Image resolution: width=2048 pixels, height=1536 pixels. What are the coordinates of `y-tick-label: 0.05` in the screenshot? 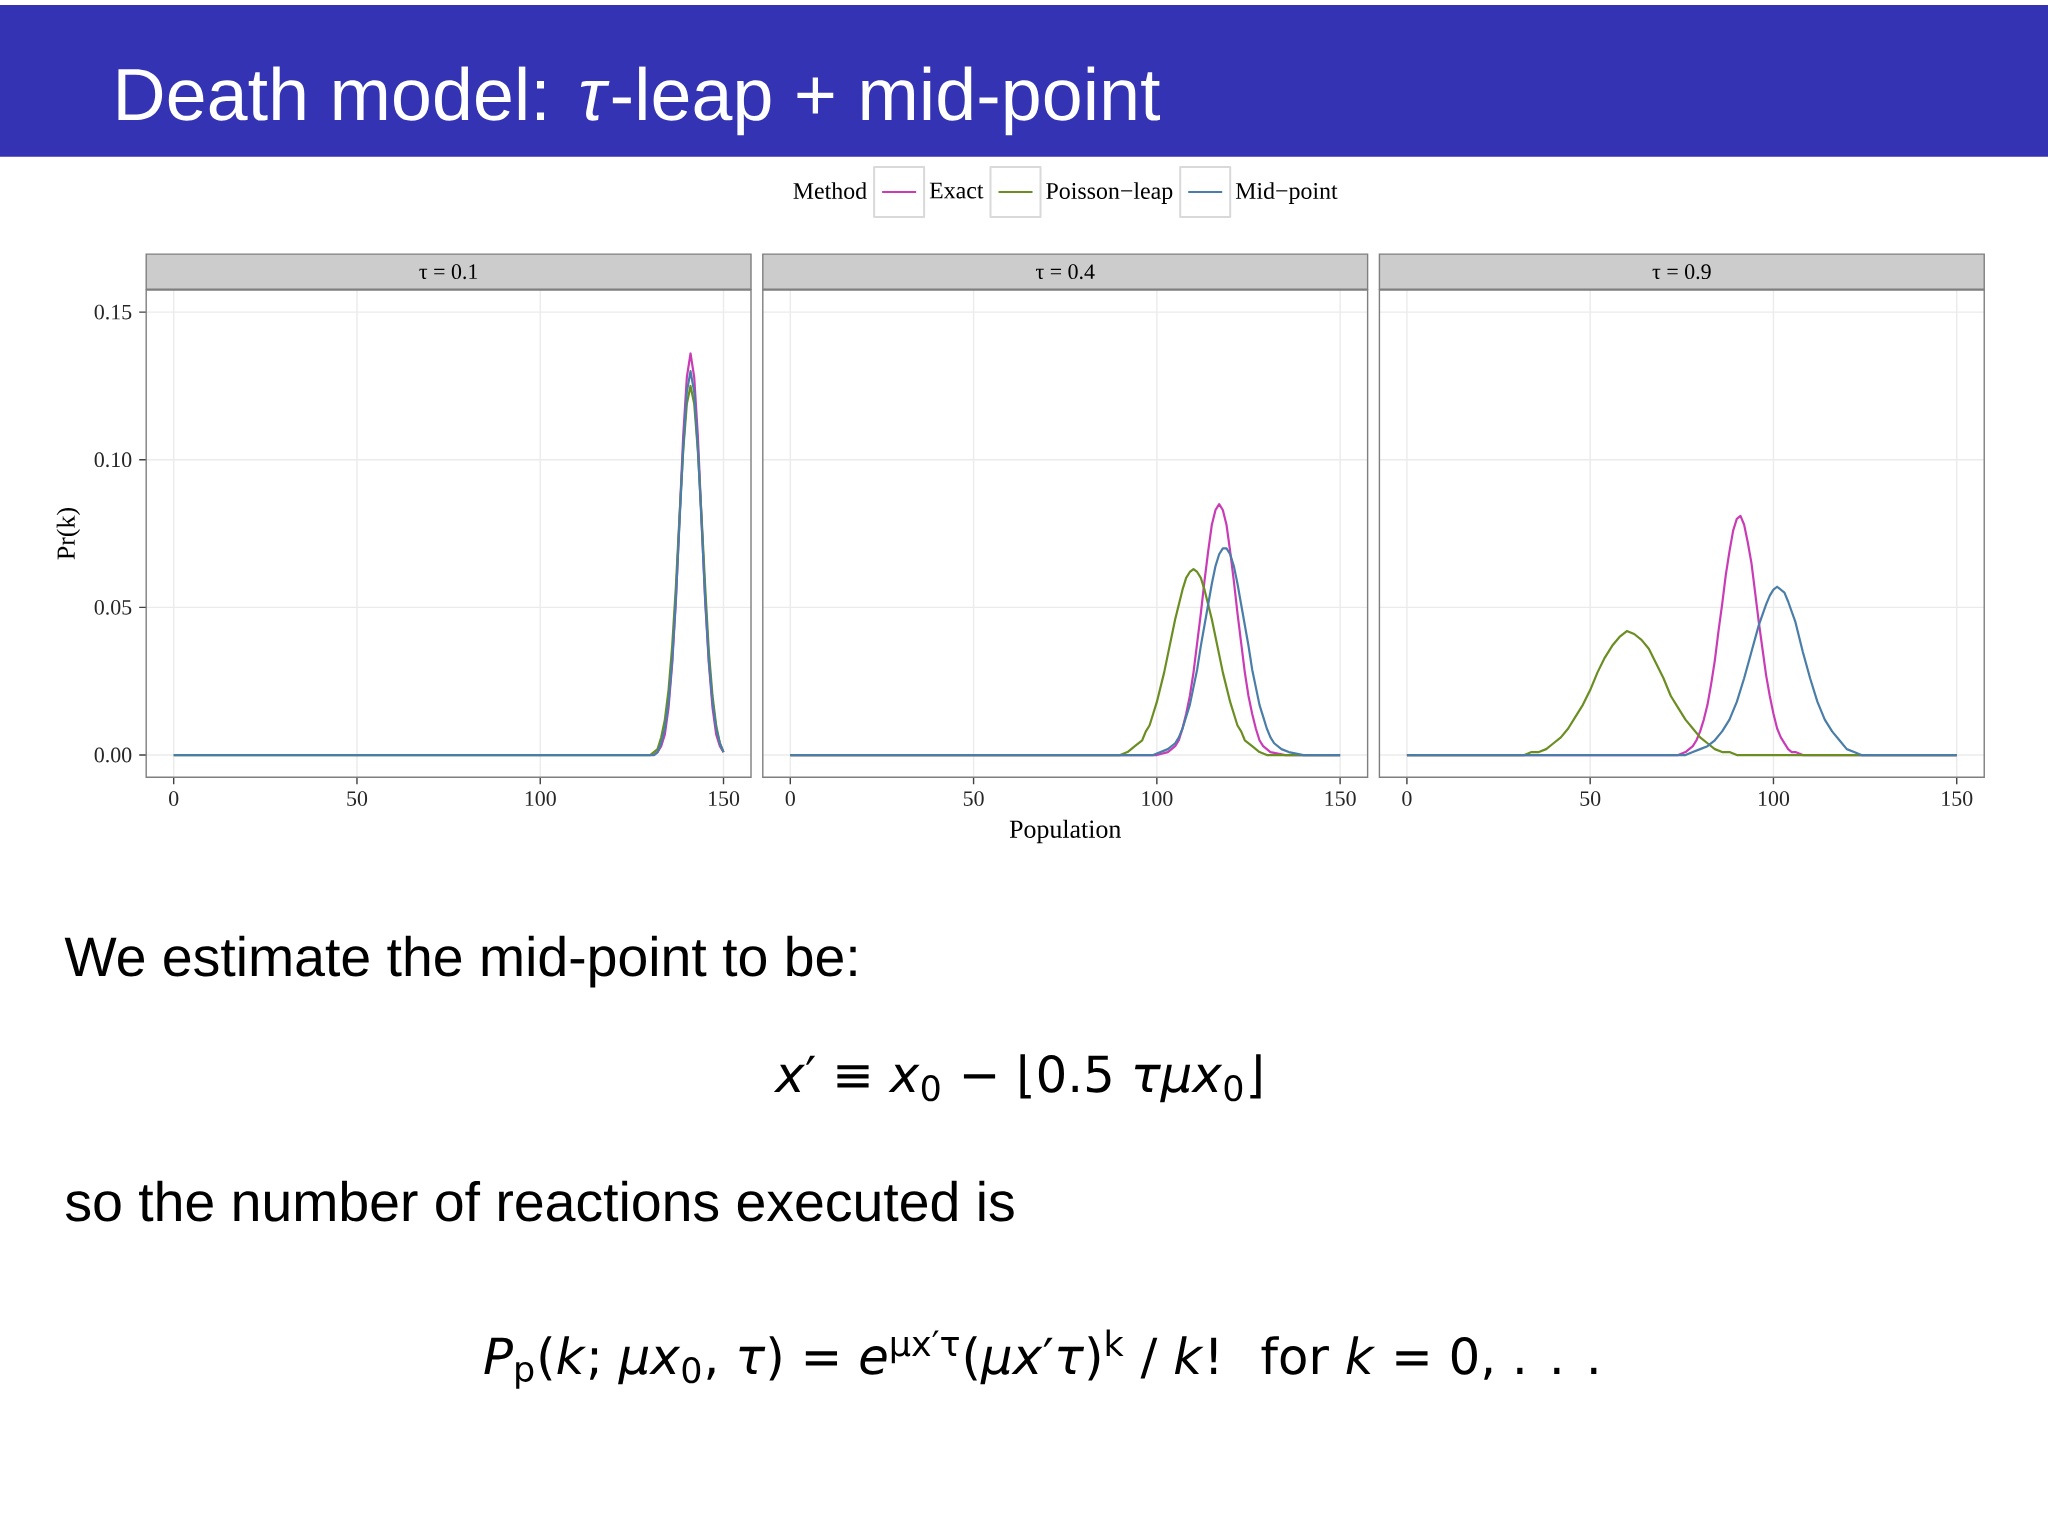 It's located at (113, 607).